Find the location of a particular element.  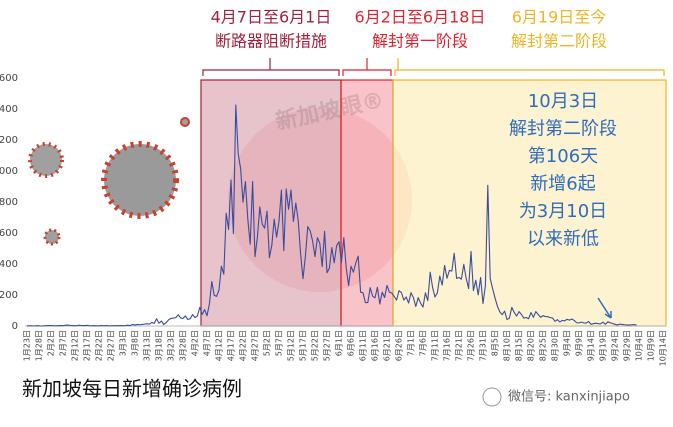

phase-label: 断路器阻断措施 is located at coordinates (271, 41).